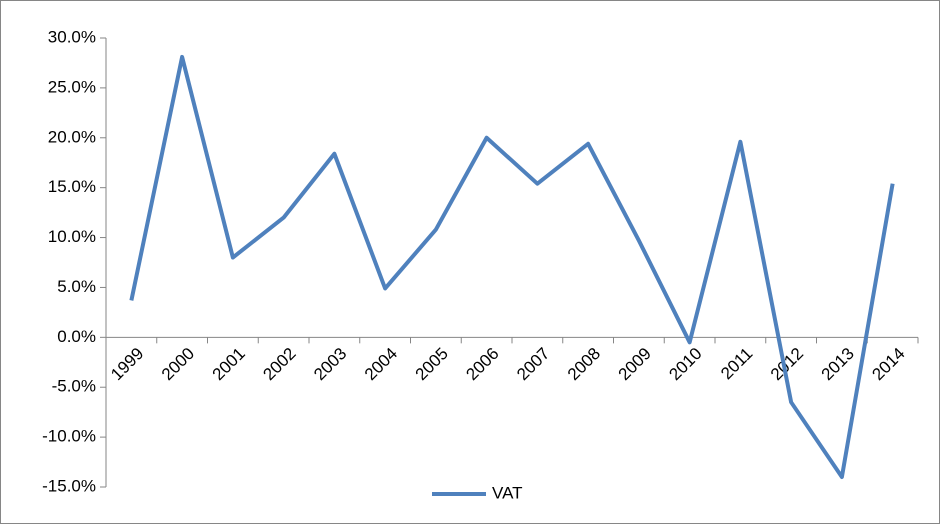 This screenshot has height=525, width=941. Describe the element at coordinates (69, 436) in the screenshot. I see `y-tick-label: -10.0%` at that location.